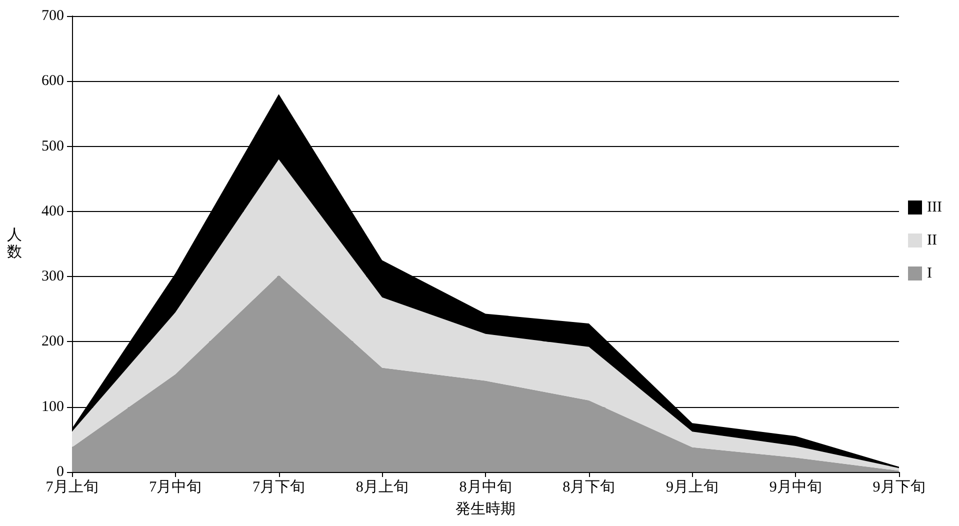  Describe the element at coordinates (899, 487) in the screenshot. I see `x-tick-label: 9月下旬` at that location.